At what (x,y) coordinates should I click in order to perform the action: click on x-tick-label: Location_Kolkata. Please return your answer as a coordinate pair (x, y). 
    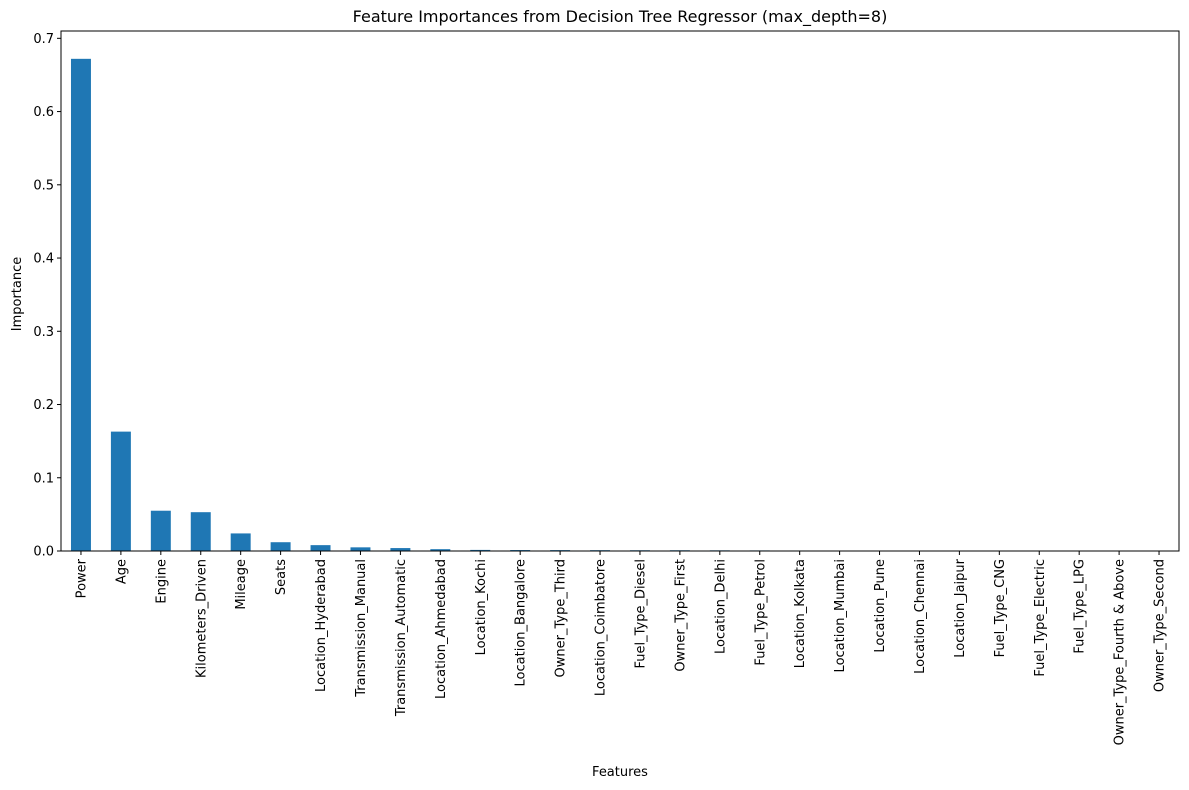
    Looking at the image, I should click on (800, 613).